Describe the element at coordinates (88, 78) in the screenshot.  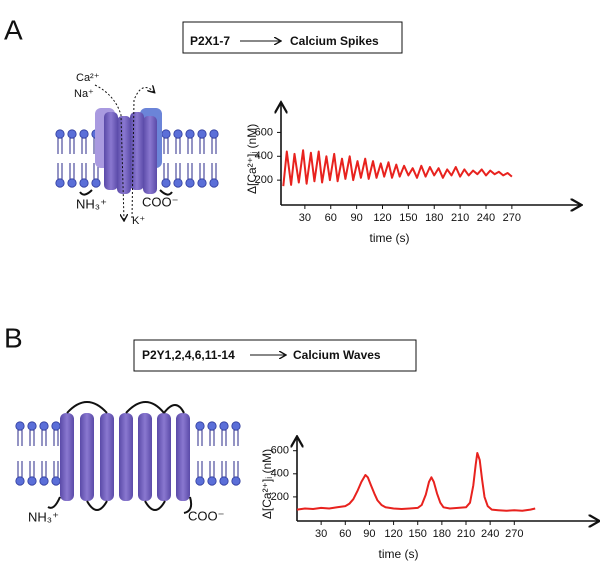
I see `ion-label: Ca²⁺` at that location.